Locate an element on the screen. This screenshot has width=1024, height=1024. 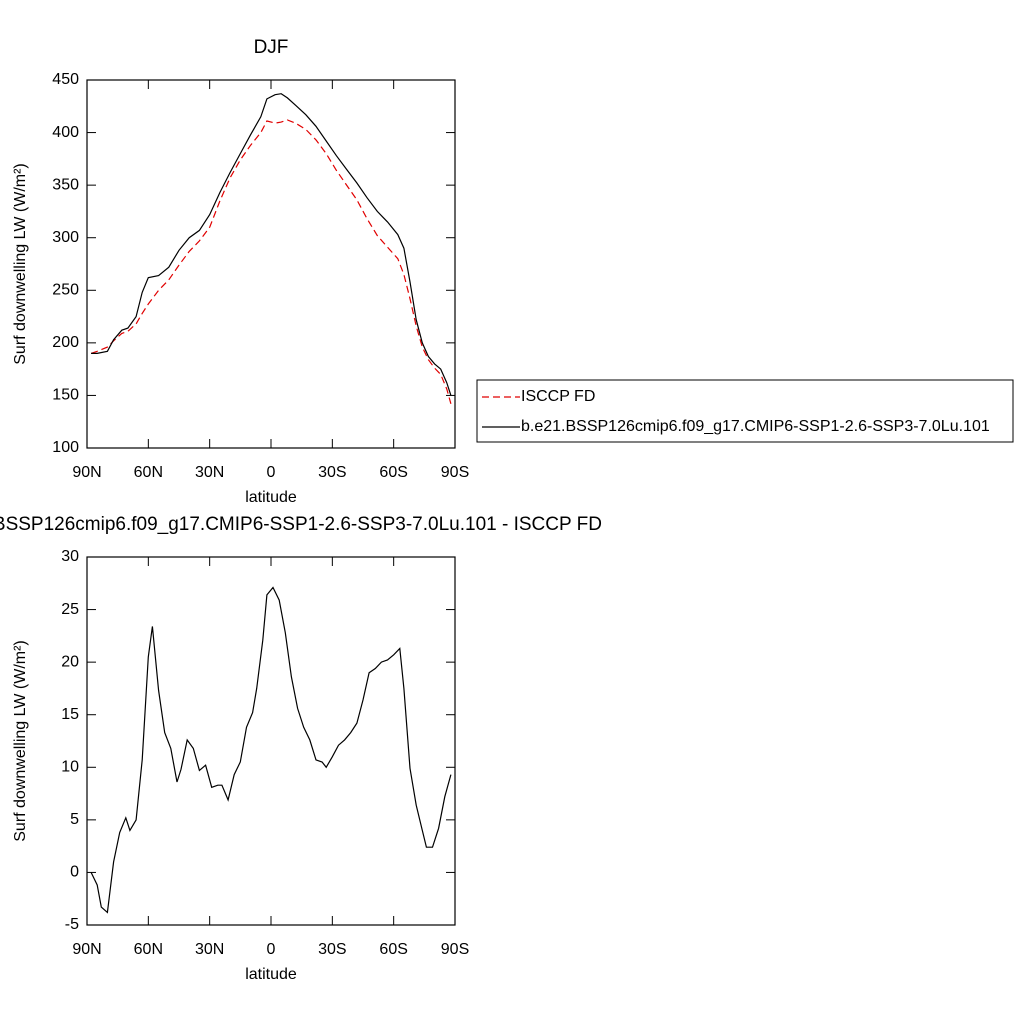
y-tick-label: 15 is located at coordinates (70, 714).